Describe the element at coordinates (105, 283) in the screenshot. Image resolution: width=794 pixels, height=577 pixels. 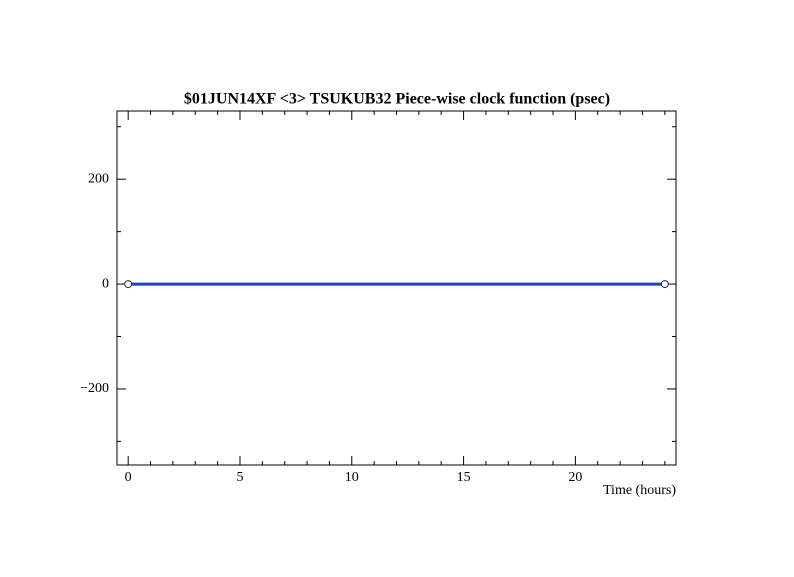
I see `y-tick-label: 0` at that location.